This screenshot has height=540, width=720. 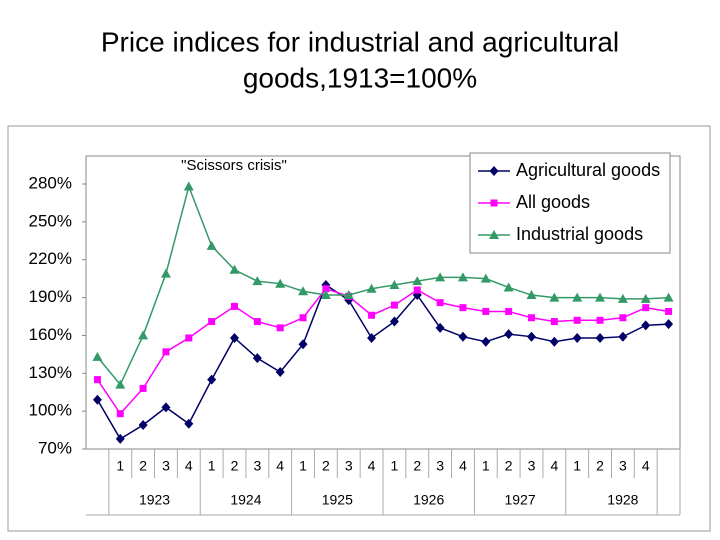 I want to click on y-tick-label: 190%, so click(x=50, y=296).